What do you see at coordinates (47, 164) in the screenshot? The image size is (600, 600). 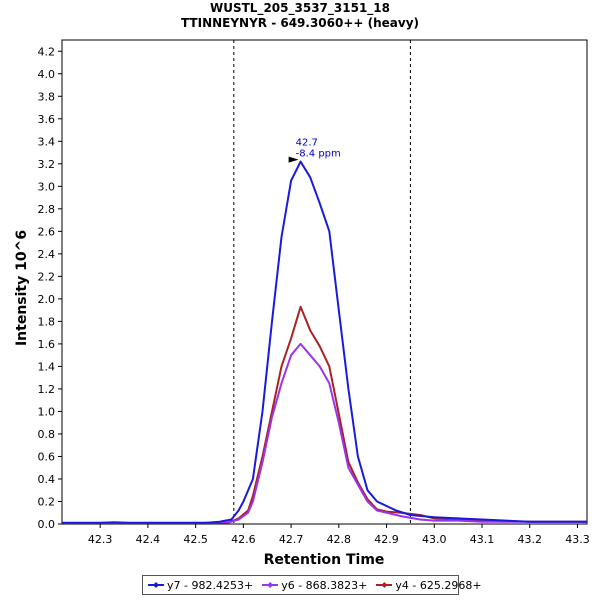 I see `y-tick-label: 3.2` at bounding box center [47, 164].